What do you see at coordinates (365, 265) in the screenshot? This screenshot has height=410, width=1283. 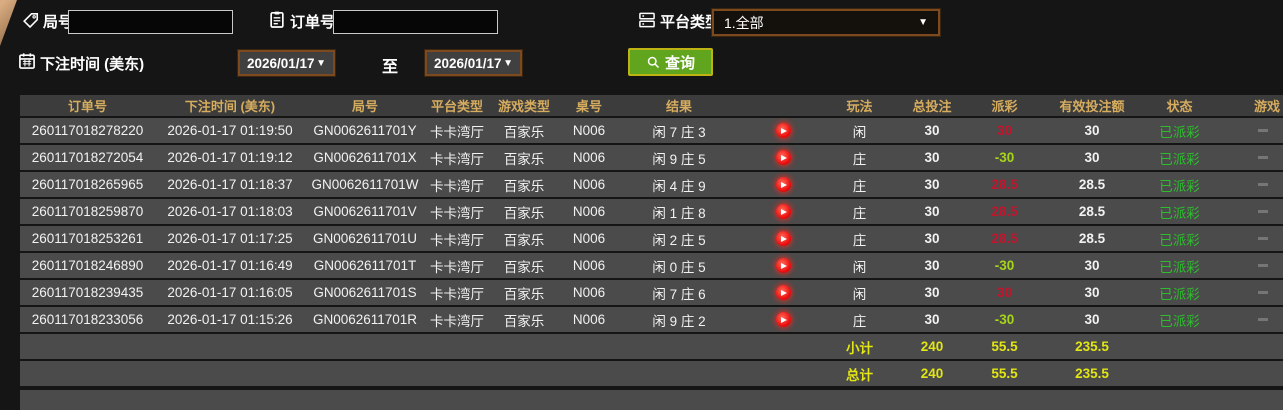 I see `round-no-cell: GN0062611701T` at bounding box center [365, 265].